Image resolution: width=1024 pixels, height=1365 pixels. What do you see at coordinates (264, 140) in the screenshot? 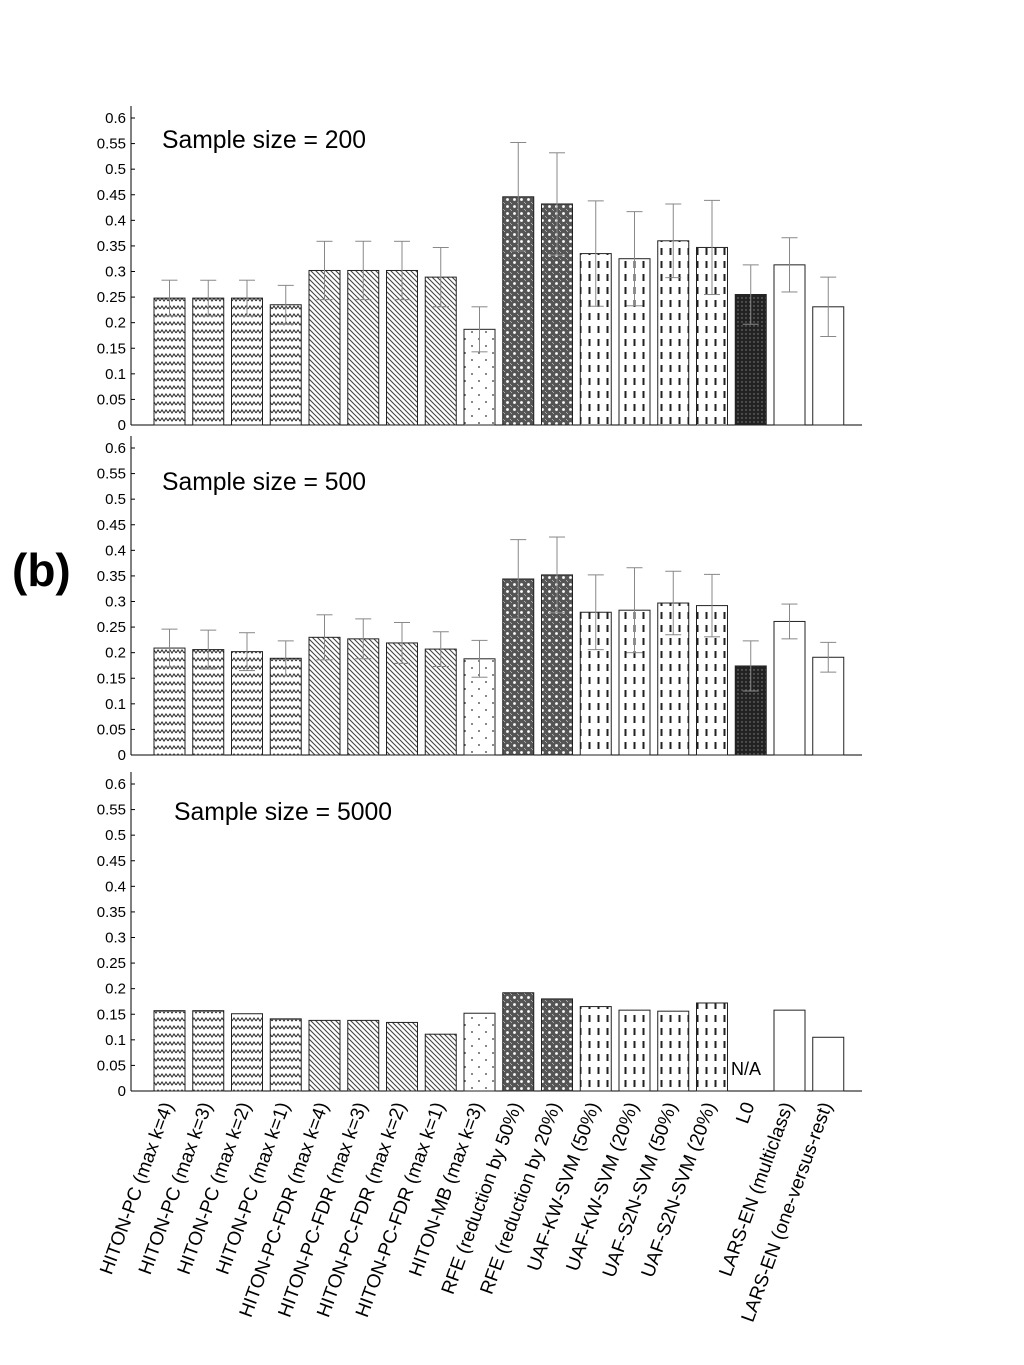
I see `panel-title: Sample size = 200` at bounding box center [264, 140].